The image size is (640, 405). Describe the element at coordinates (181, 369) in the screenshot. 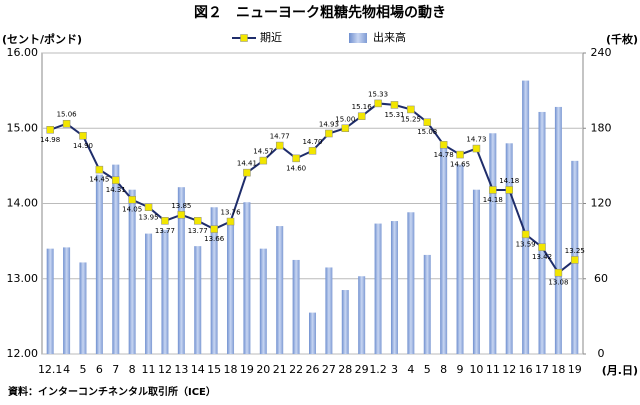

I see `x-tick-label: 13` at that location.